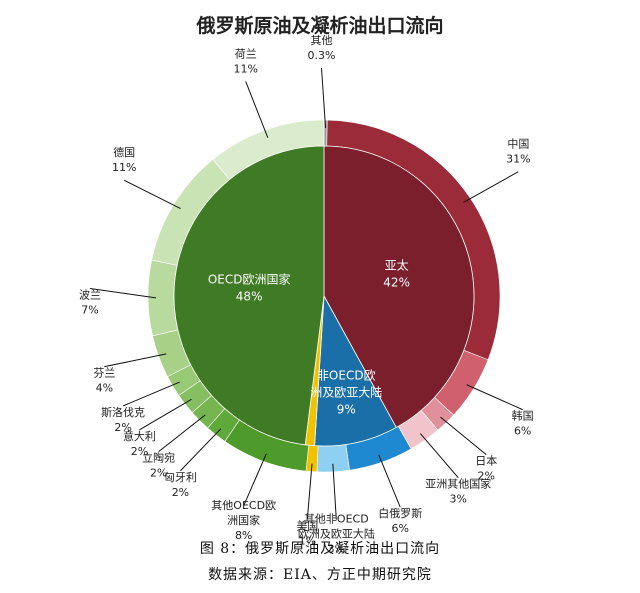 The width and height of the screenshot is (640, 593). I want to click on outer-label-13-0: 斯洛伐克, so click(123, 412).